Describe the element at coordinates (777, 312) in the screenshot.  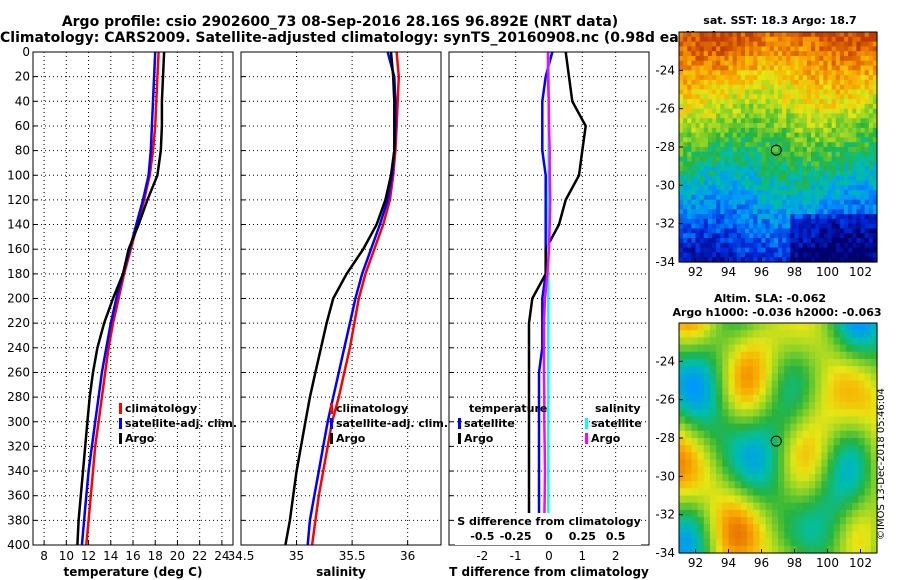
I see `sla-map-subtitle: Argo h1000: -0.036 h2000: -0.063` at that location.